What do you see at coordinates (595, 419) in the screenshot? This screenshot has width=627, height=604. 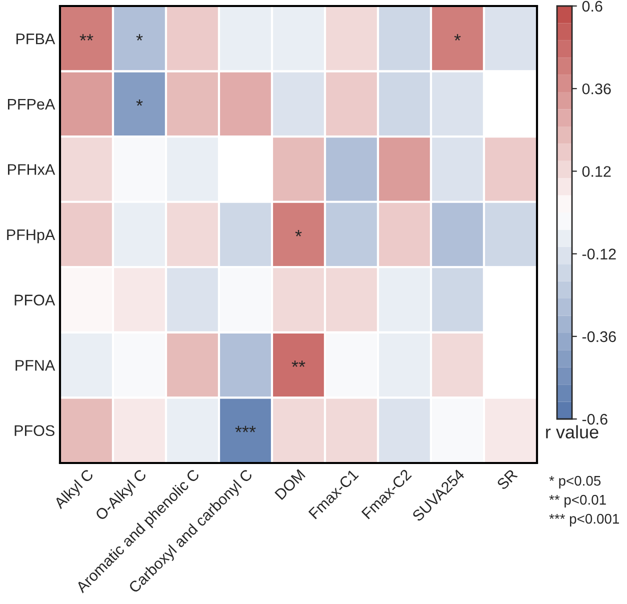 I see `color-bar-label: -0.6` at bounding box center [595, 419].